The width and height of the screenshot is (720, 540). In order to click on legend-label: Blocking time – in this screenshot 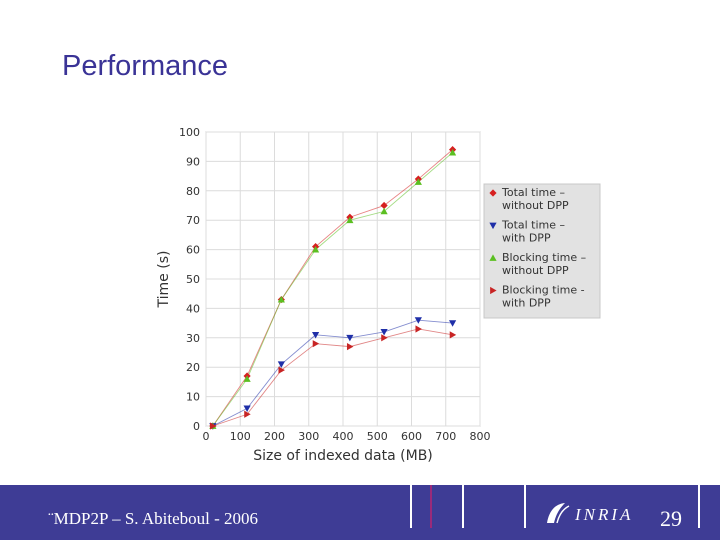, I will do `click(544, 257)`.